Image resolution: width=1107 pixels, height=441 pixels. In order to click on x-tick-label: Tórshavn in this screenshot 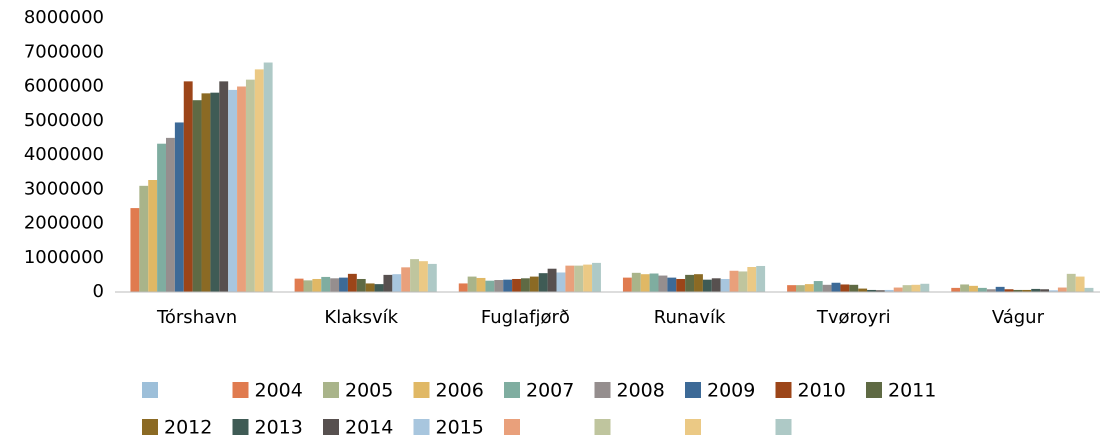, I will do `click(196, 317)`.